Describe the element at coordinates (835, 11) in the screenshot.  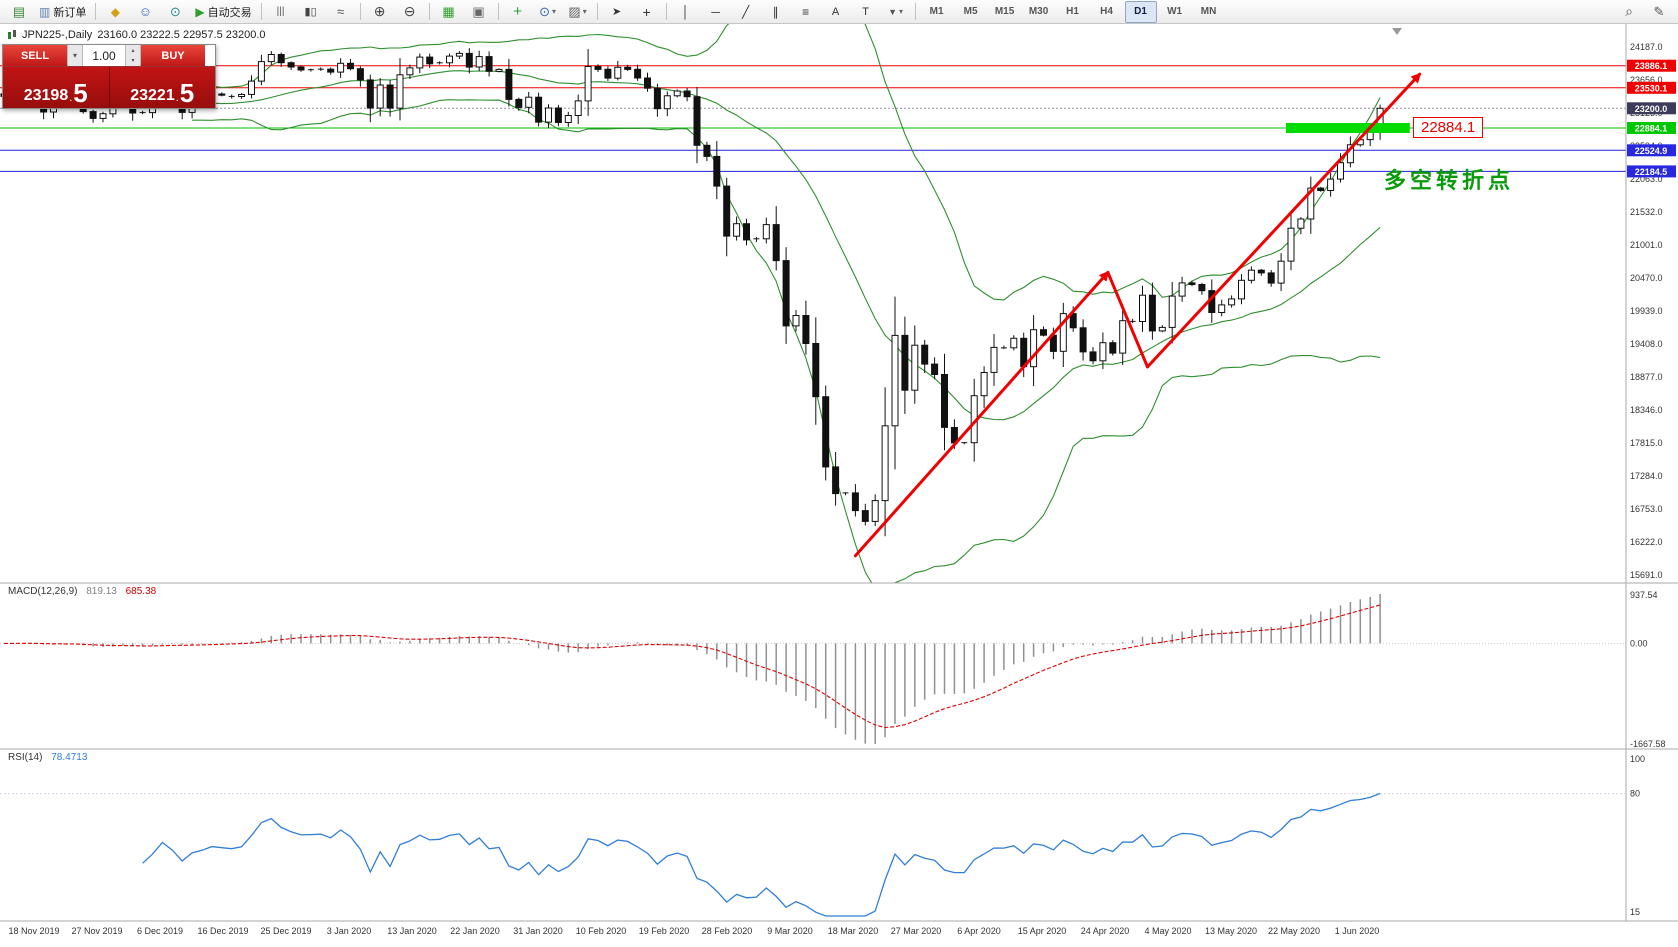
I see `text-tool-icon: A` at that location.